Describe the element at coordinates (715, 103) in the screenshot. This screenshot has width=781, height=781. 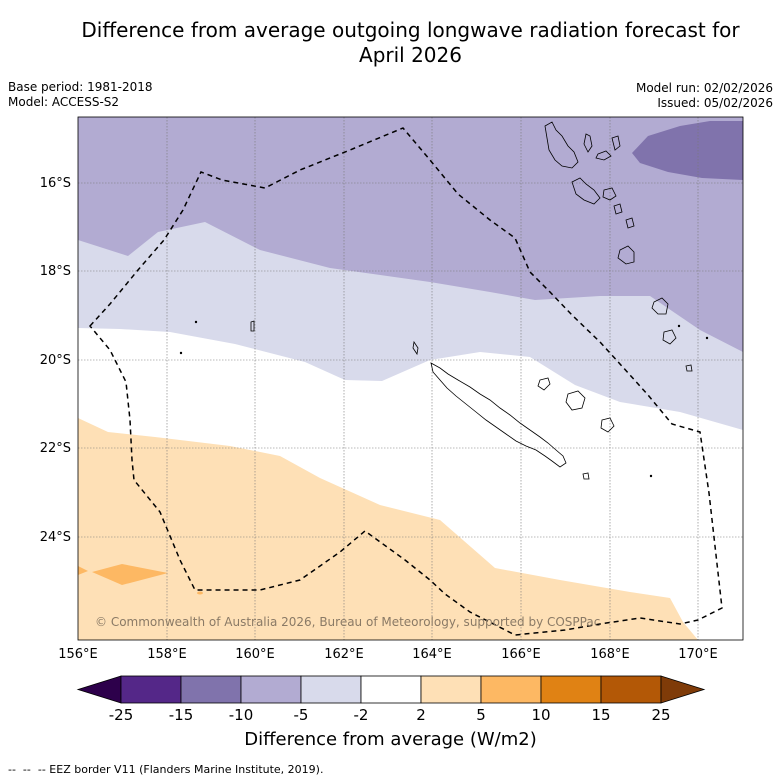
I see `issued-date: Issued: 05/02/2026` at that location.